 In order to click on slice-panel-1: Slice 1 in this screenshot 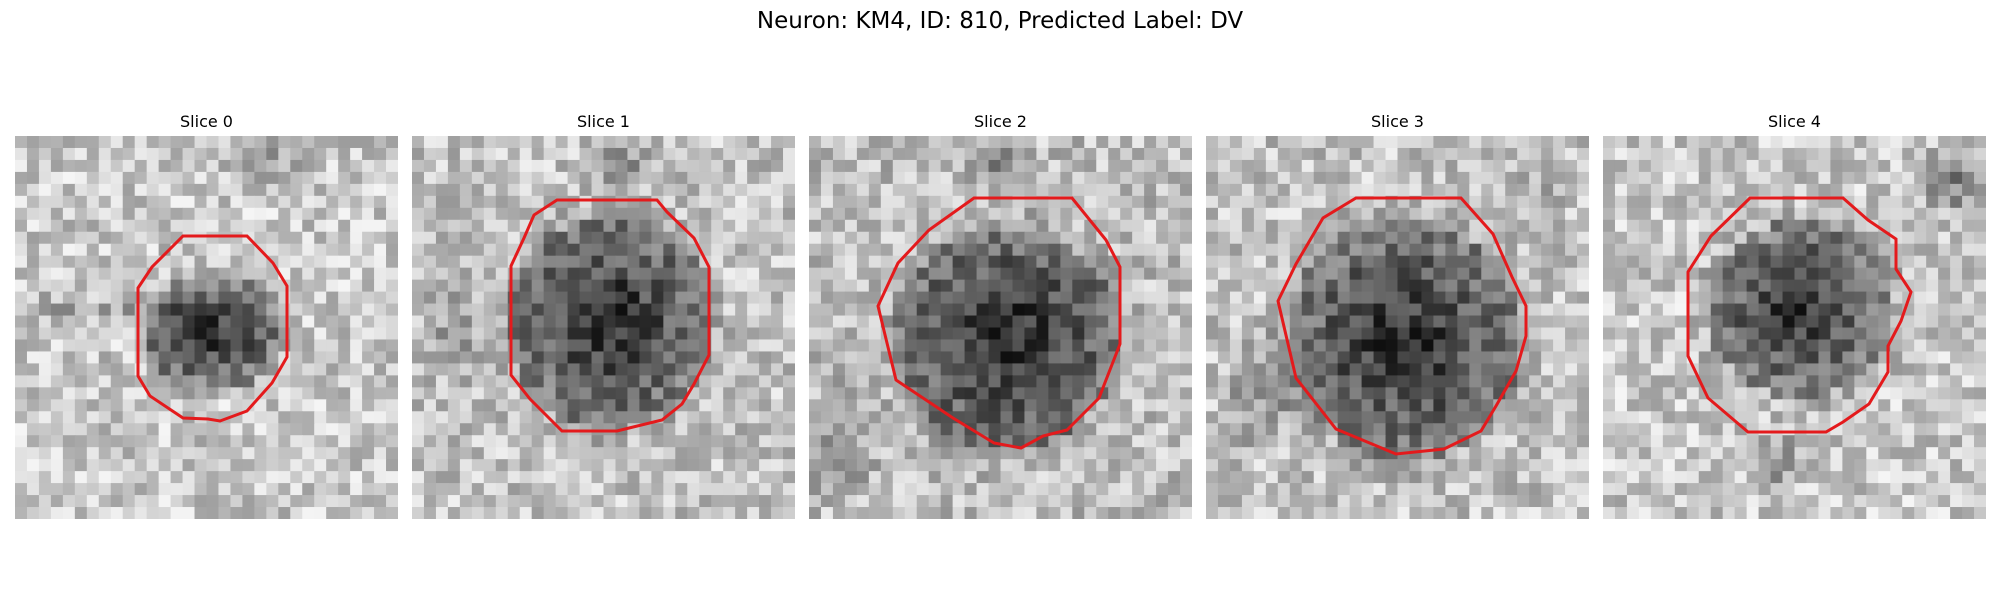, I will do `click(603, 314)`.